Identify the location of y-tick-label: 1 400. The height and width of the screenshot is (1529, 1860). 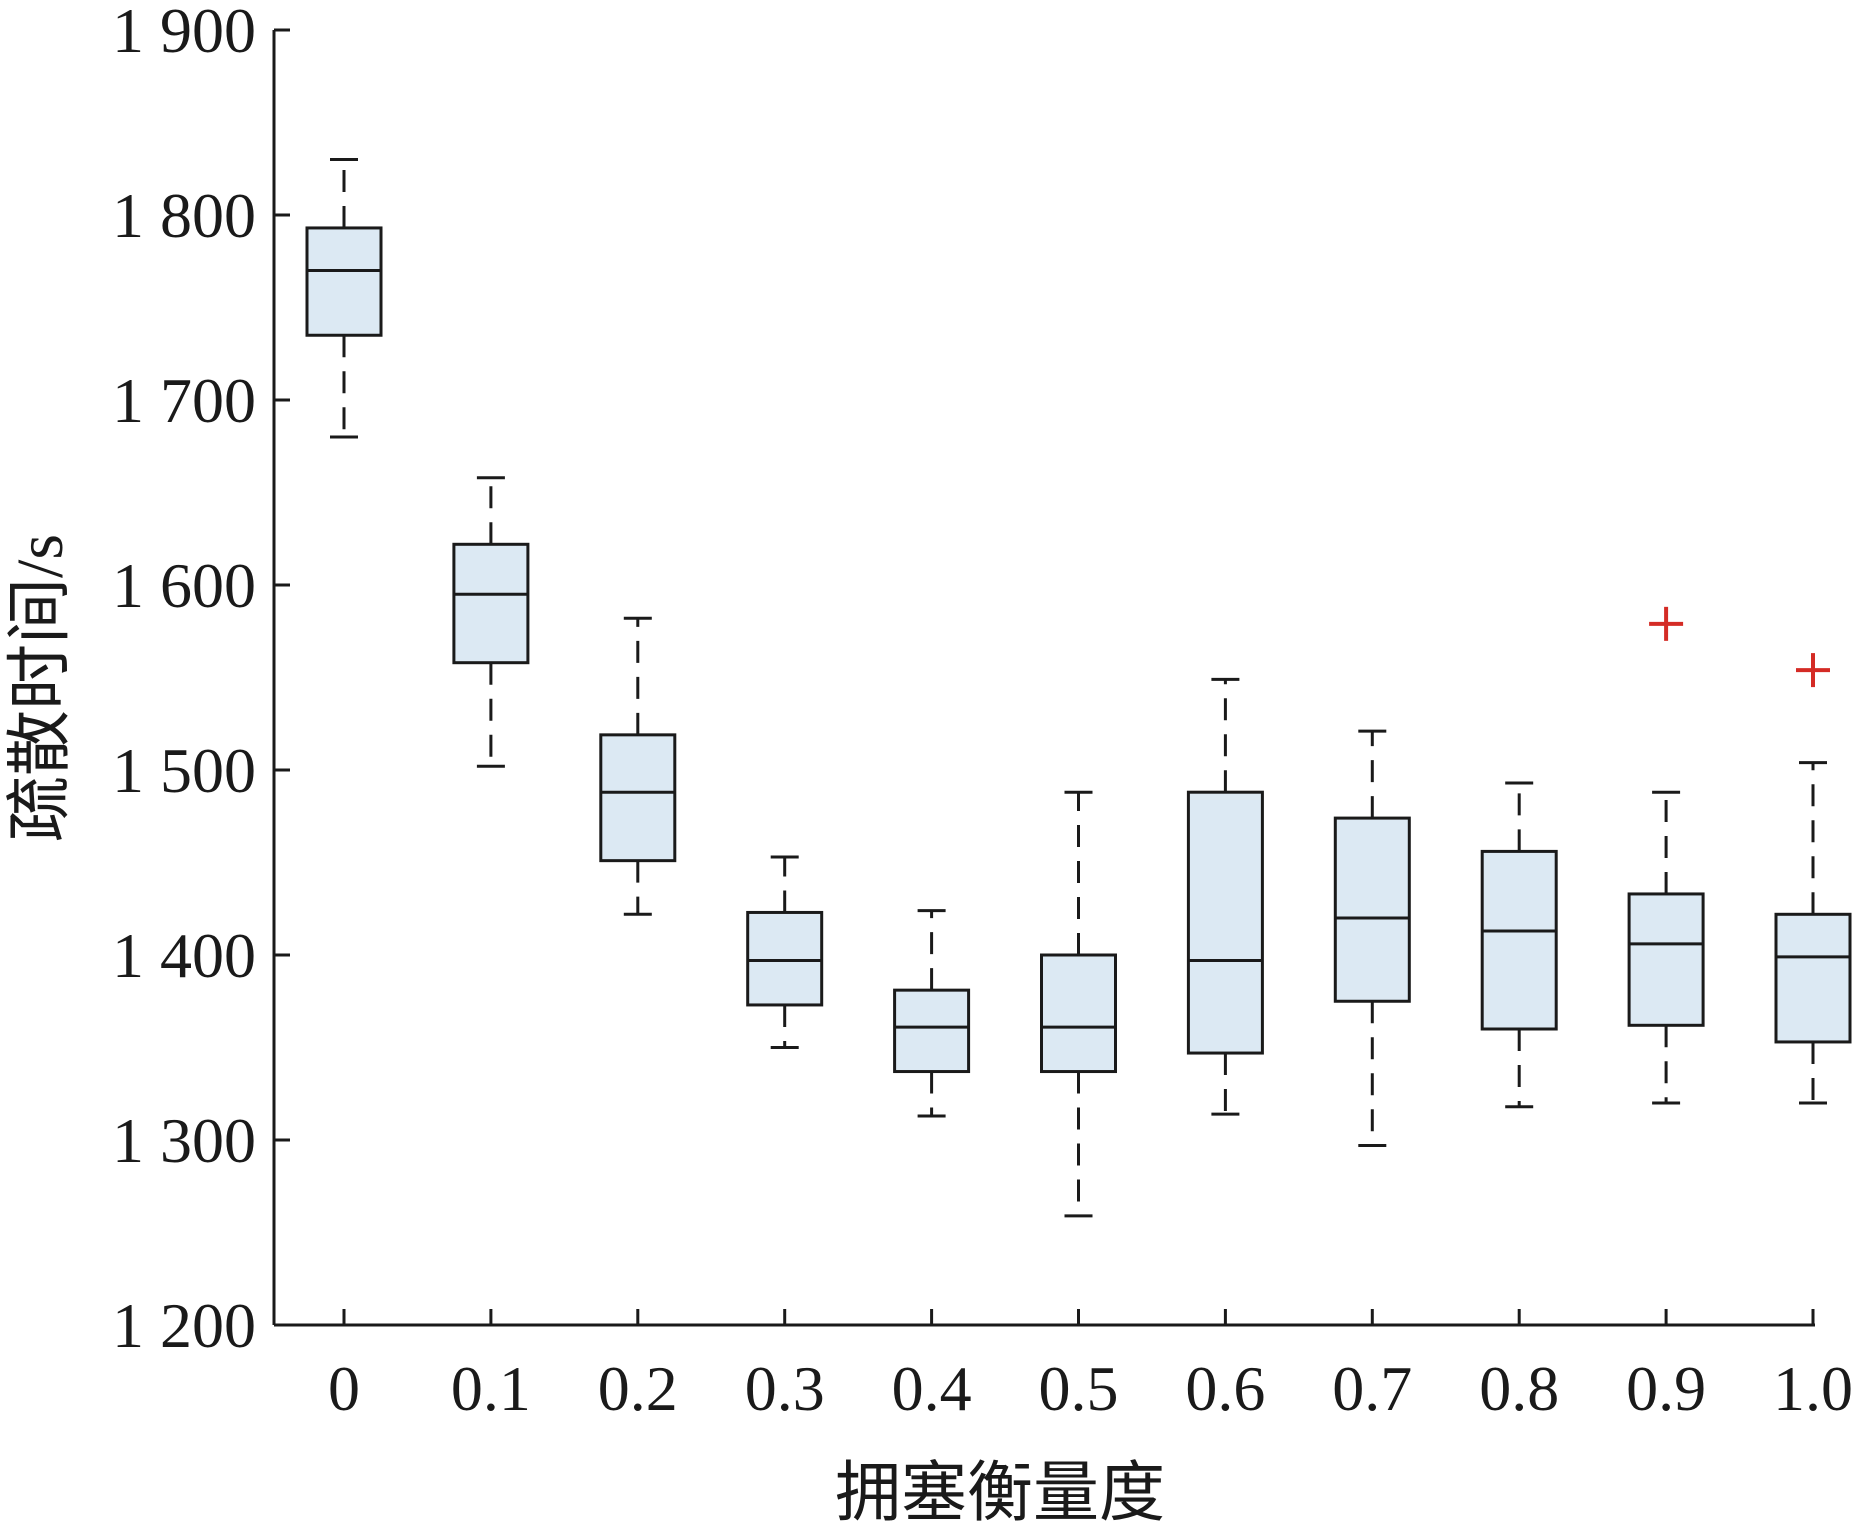
(184, 955).